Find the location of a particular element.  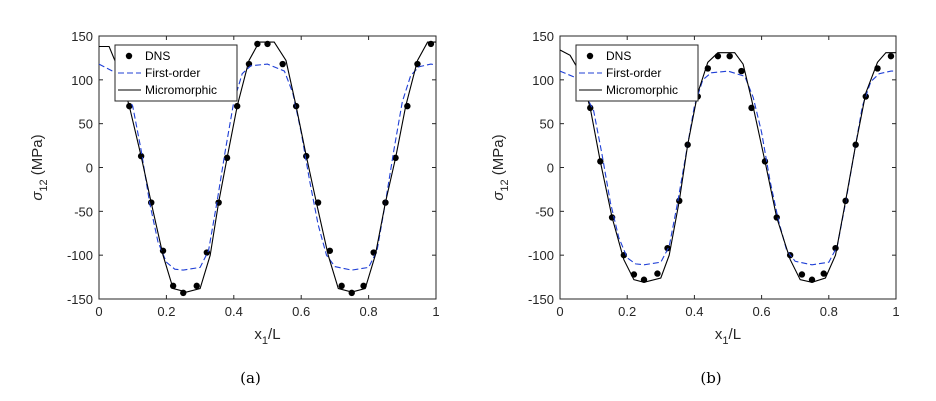

subfigure-caption: (a) is located at coordinates (250, 378).